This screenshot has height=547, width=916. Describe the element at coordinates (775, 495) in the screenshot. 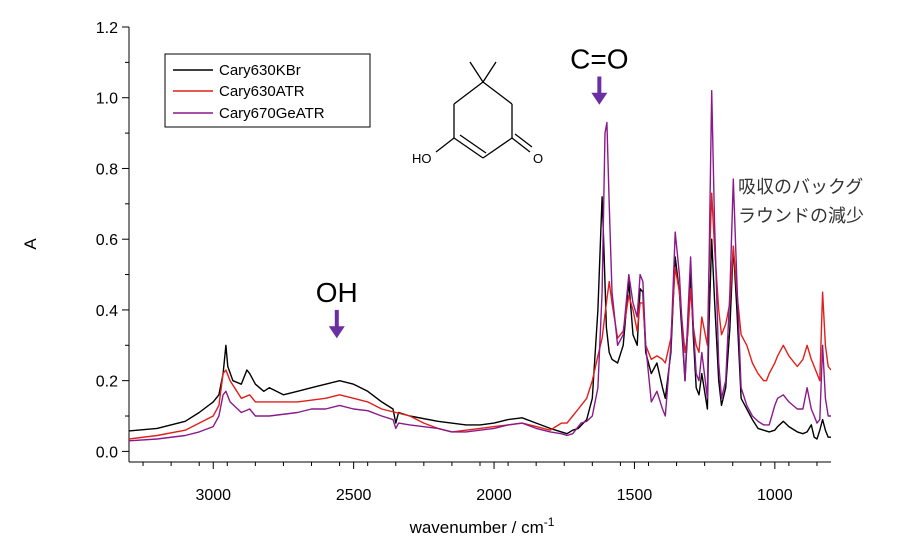

I see `x-tick-label: 1000` at that location.